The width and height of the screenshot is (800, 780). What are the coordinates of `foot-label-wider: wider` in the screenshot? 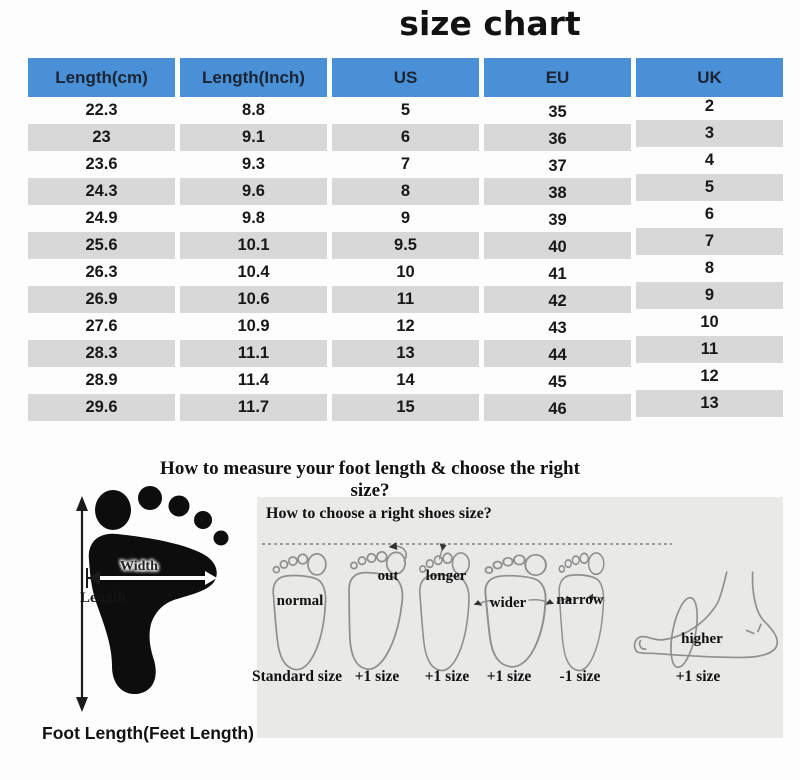 It's located at (508, 603).